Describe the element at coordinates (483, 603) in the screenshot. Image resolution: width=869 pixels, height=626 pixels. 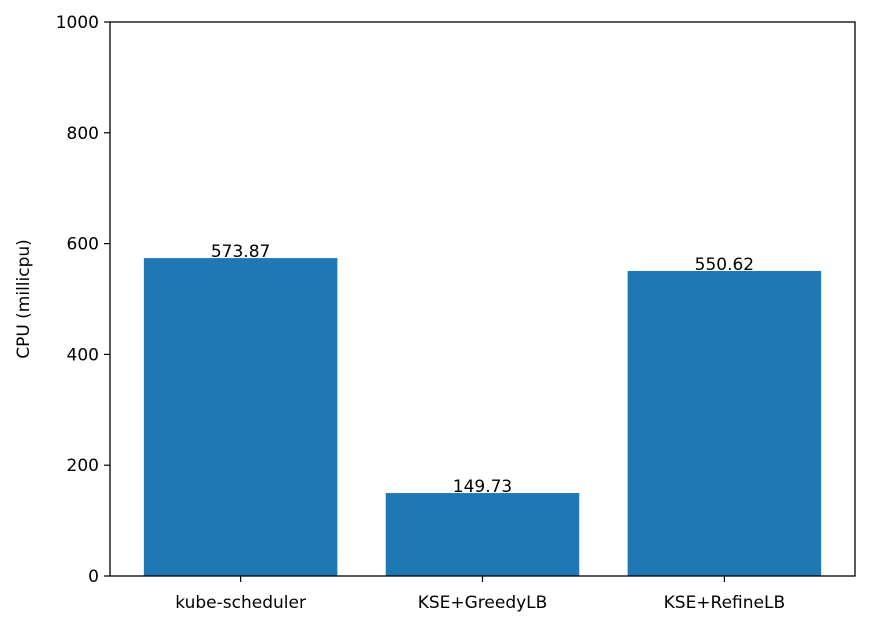
I see `x-tick-label: KSE+GreedyLB` at that location.